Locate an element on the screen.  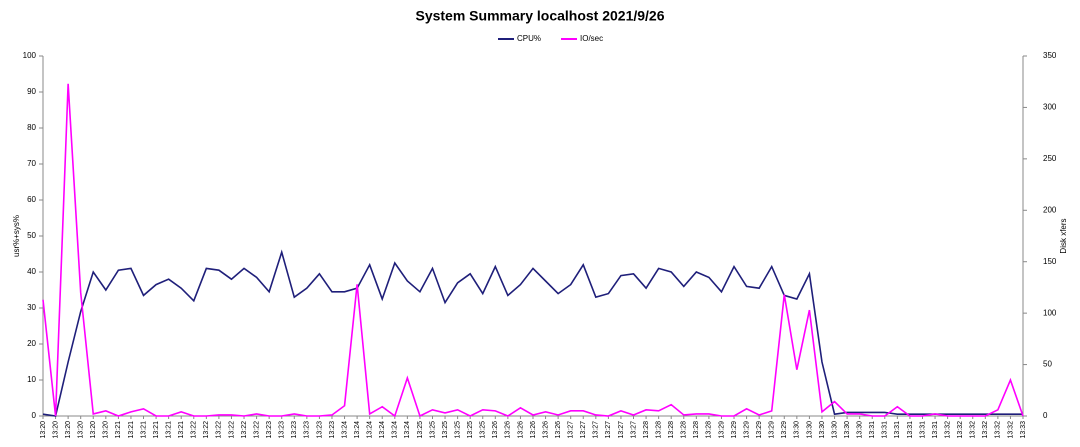
y-tick-label: 40 is located at coordinates (31, 271).